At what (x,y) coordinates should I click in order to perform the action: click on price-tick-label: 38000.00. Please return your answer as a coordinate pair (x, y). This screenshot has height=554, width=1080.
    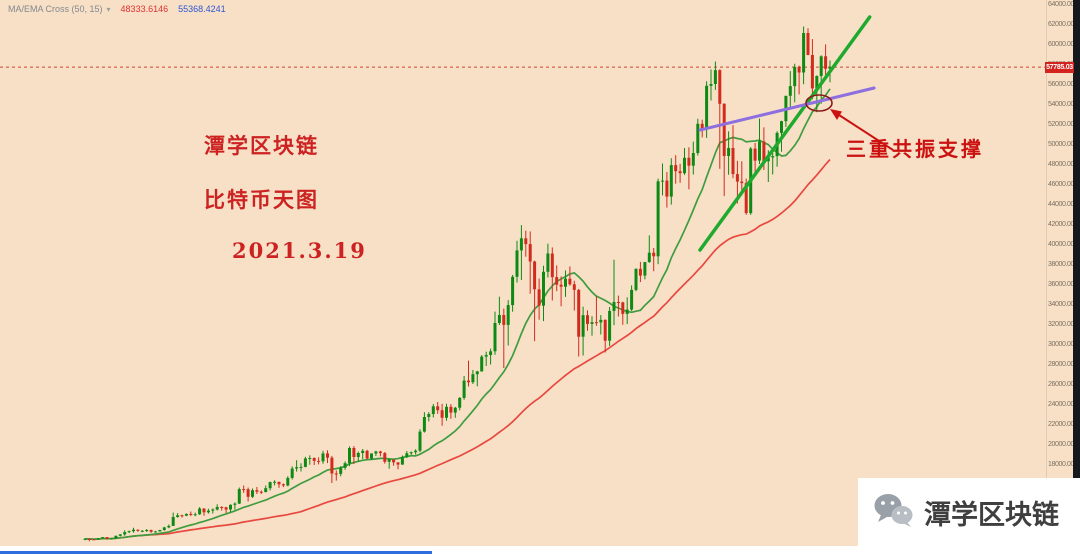
    Looking at the image, I should click on (1061, 264).